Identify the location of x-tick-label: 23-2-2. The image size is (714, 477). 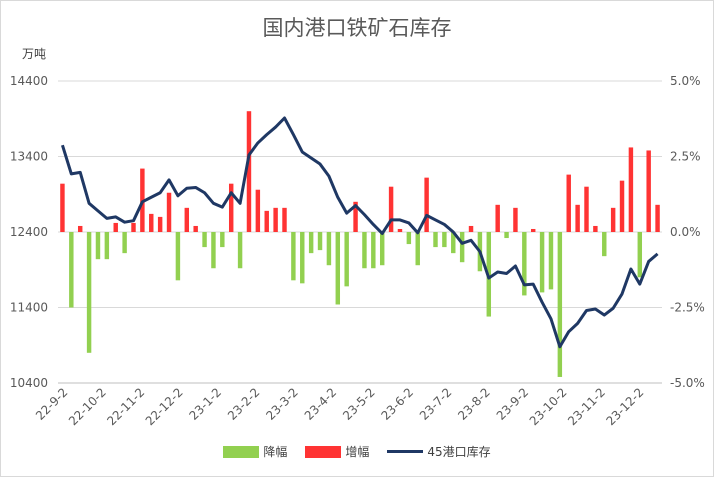
(244, 404).